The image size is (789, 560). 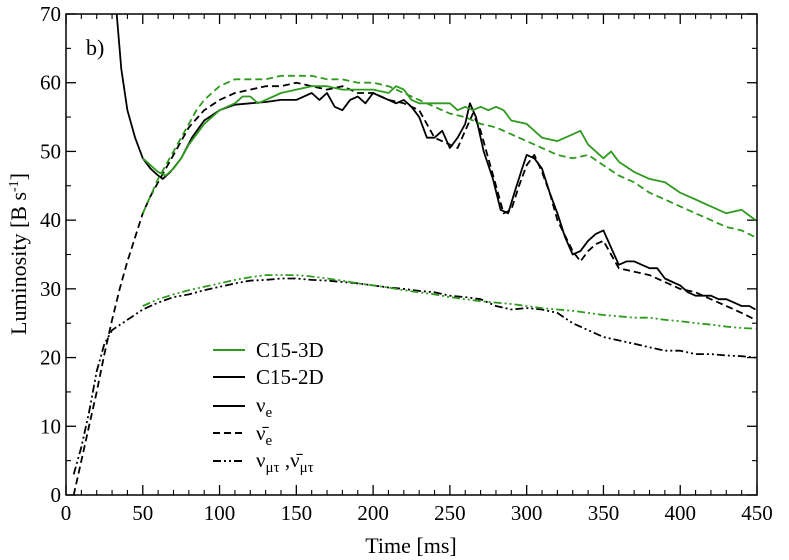 What do you see at coordinates (269, 441) in the screenshot?
I see `legend-anti-nu-e-sub: e` at bounding box center [269, 441].